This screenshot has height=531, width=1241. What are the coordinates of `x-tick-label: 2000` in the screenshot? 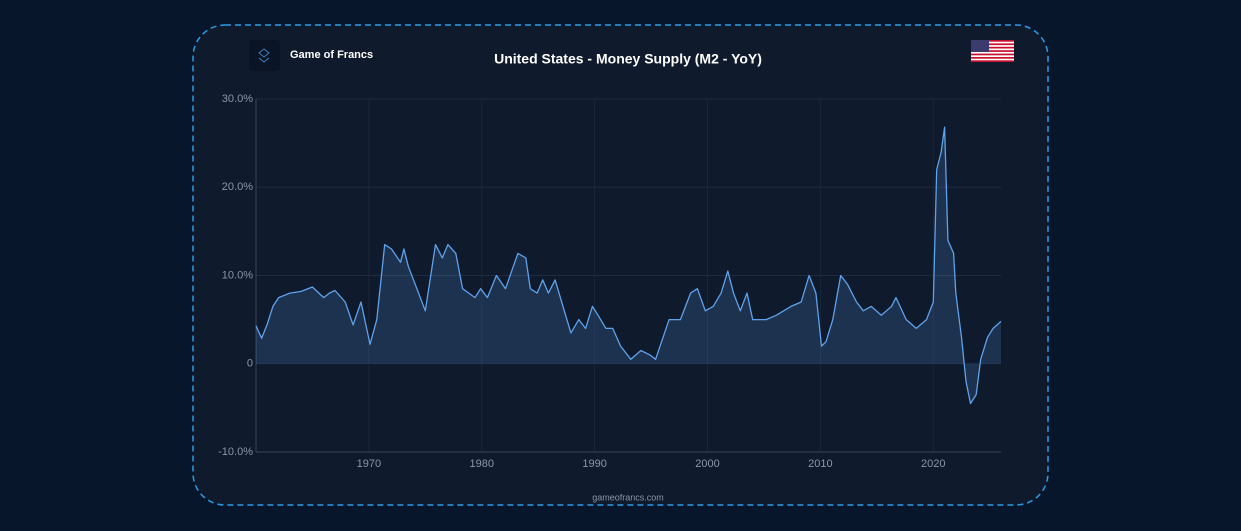 It's located at (707, 464).